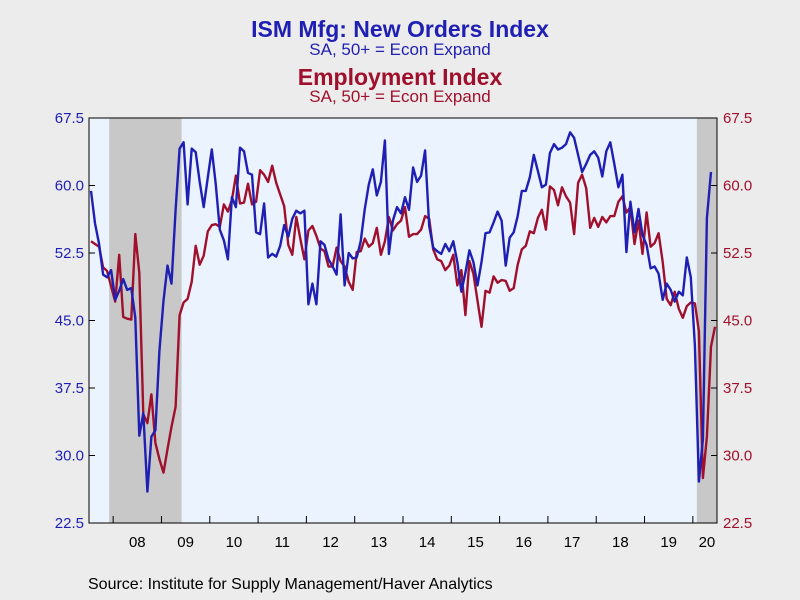 The width and height of the screenshot is (800, 600). I want to click on y-tick-label-right: 37.5, so click(737, 388).